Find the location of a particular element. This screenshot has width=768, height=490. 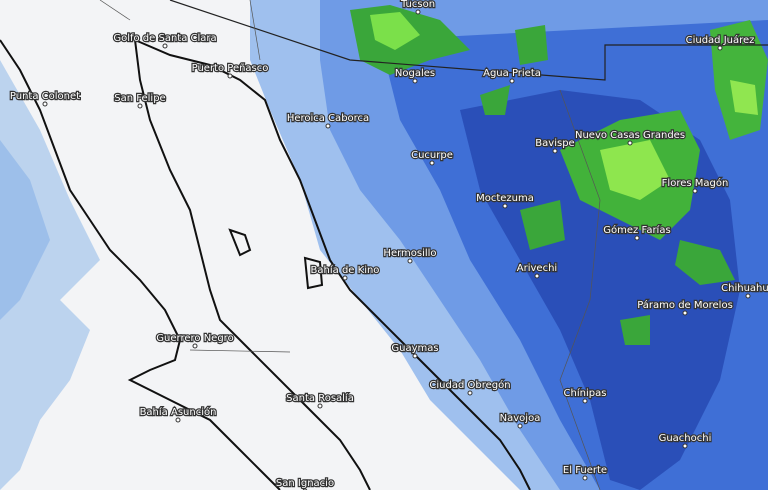

place-label: Puerto Peñasco is located at coordinates (230, 68).